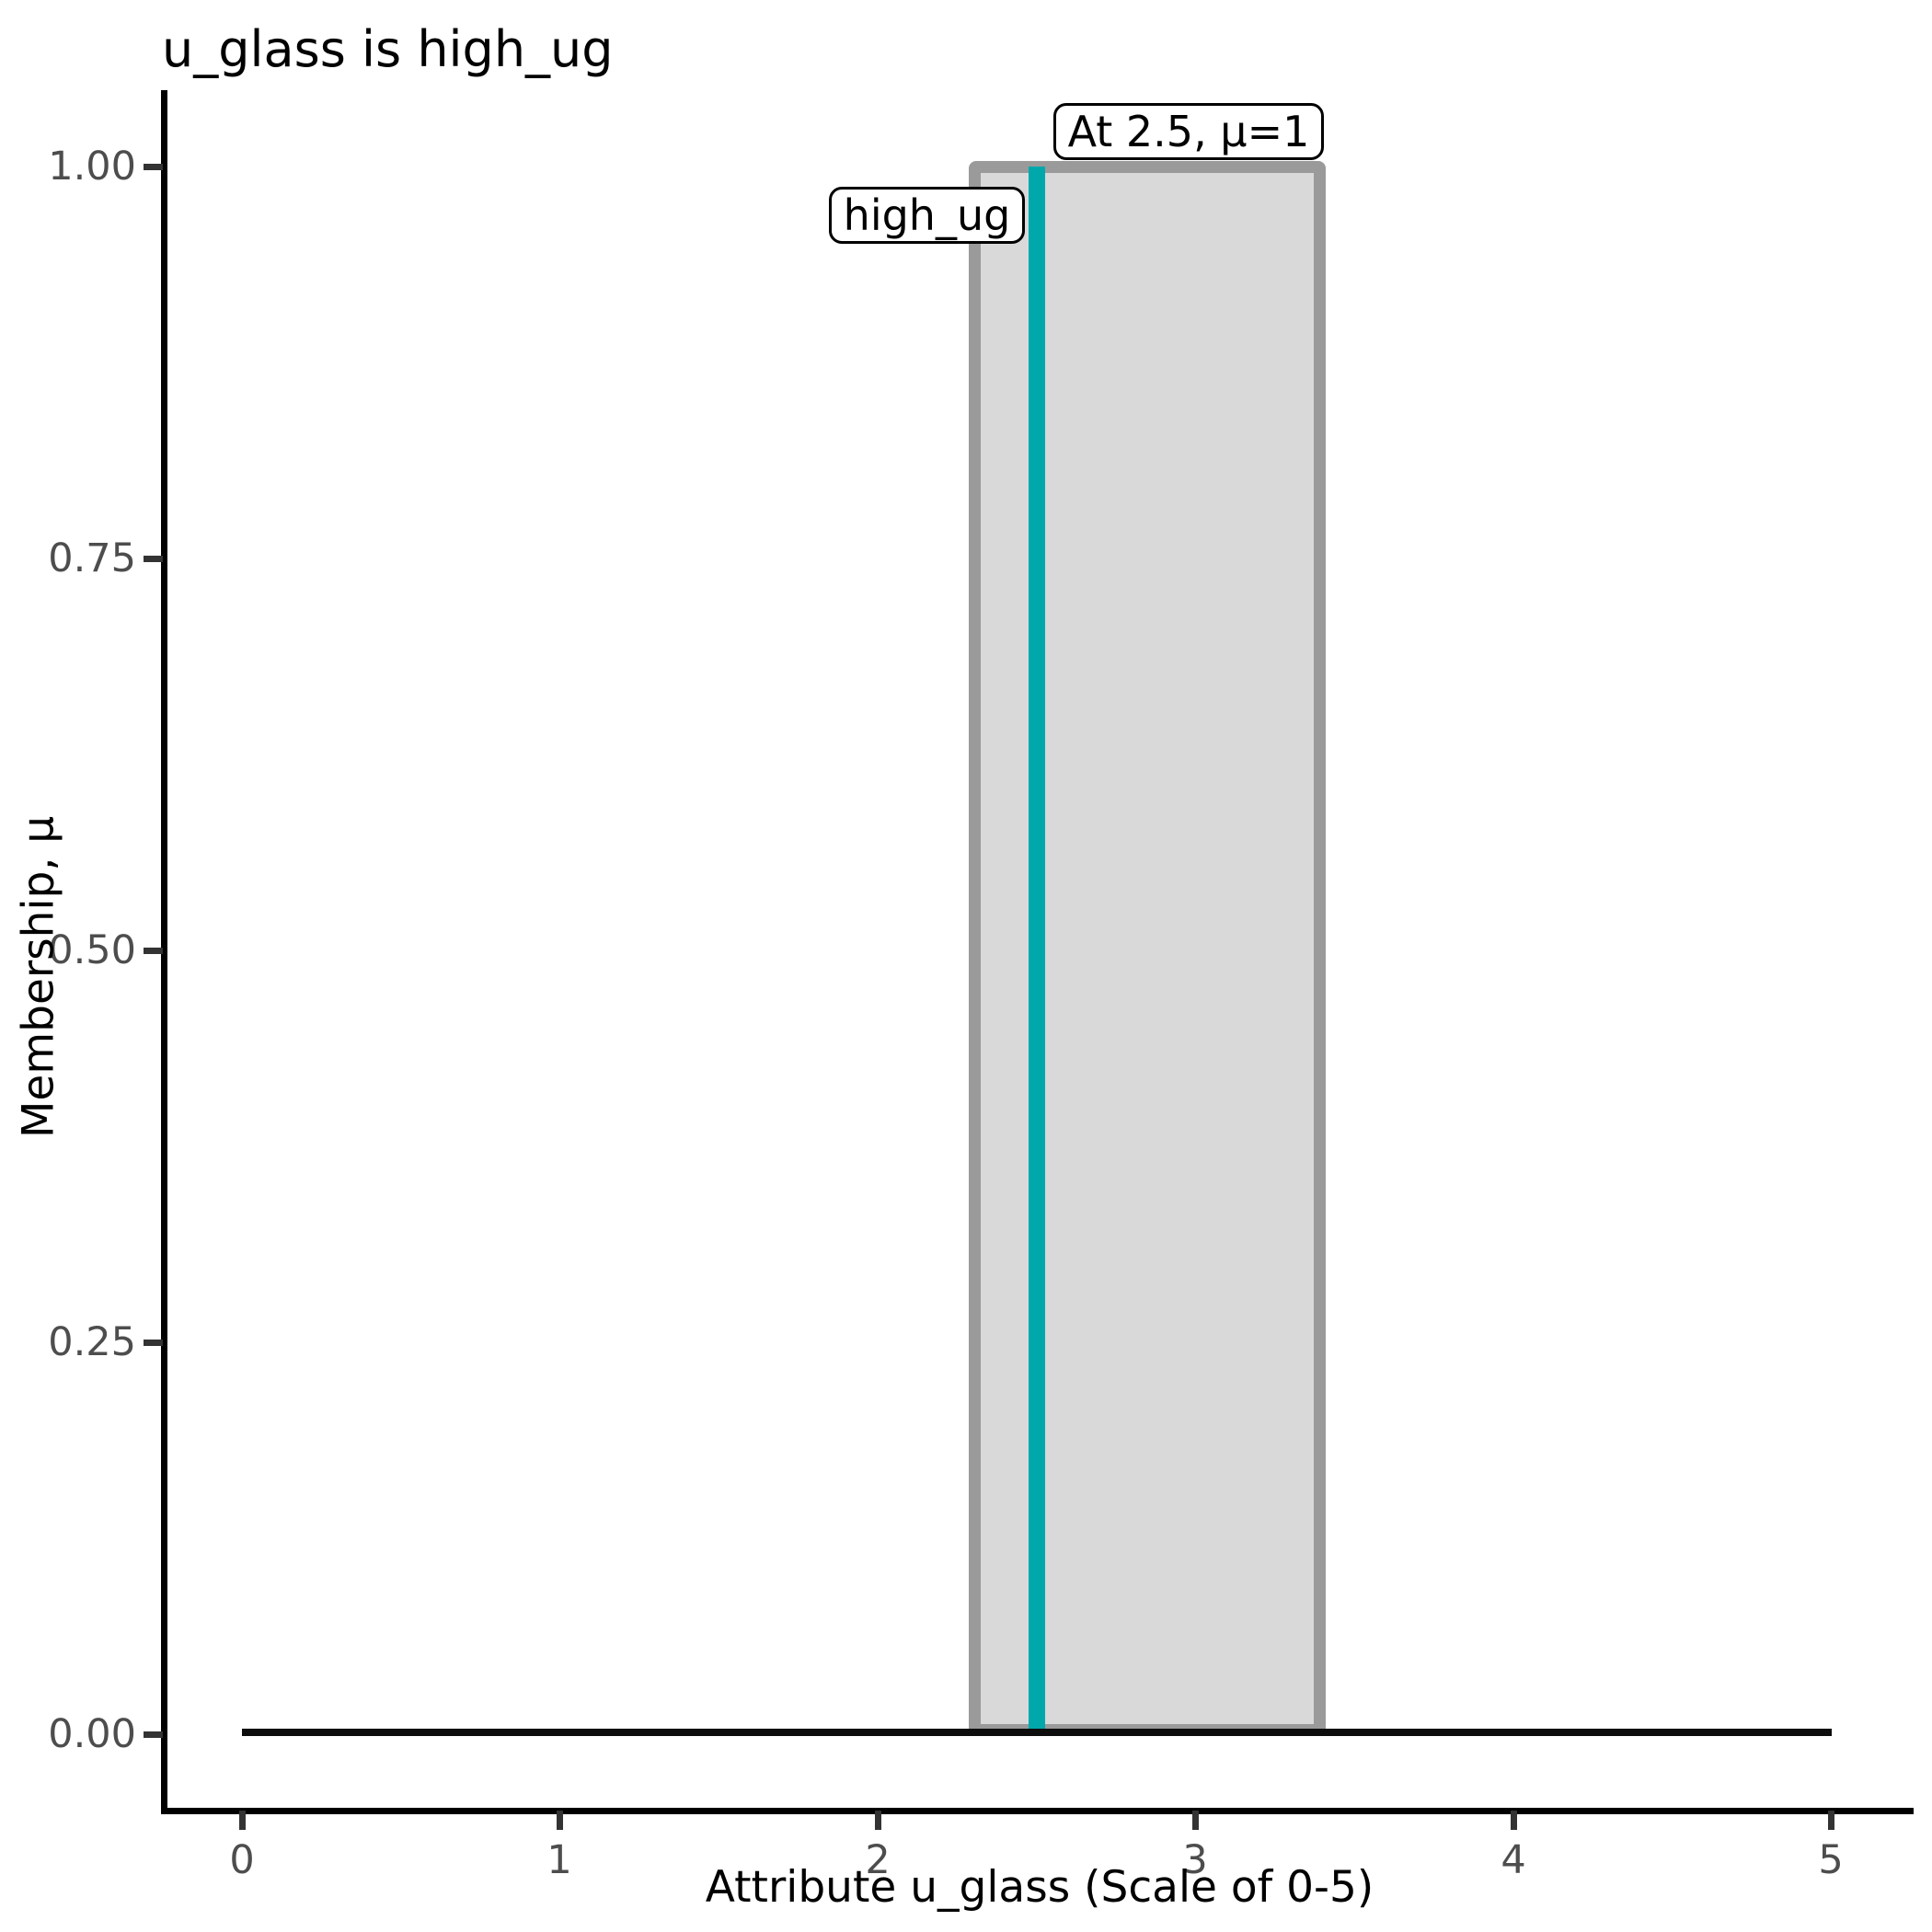 This screenshot has width=1932, height=1932. I want to click on point-label-at-2-5: At 2.5, μ=1, so click(1188, 131).